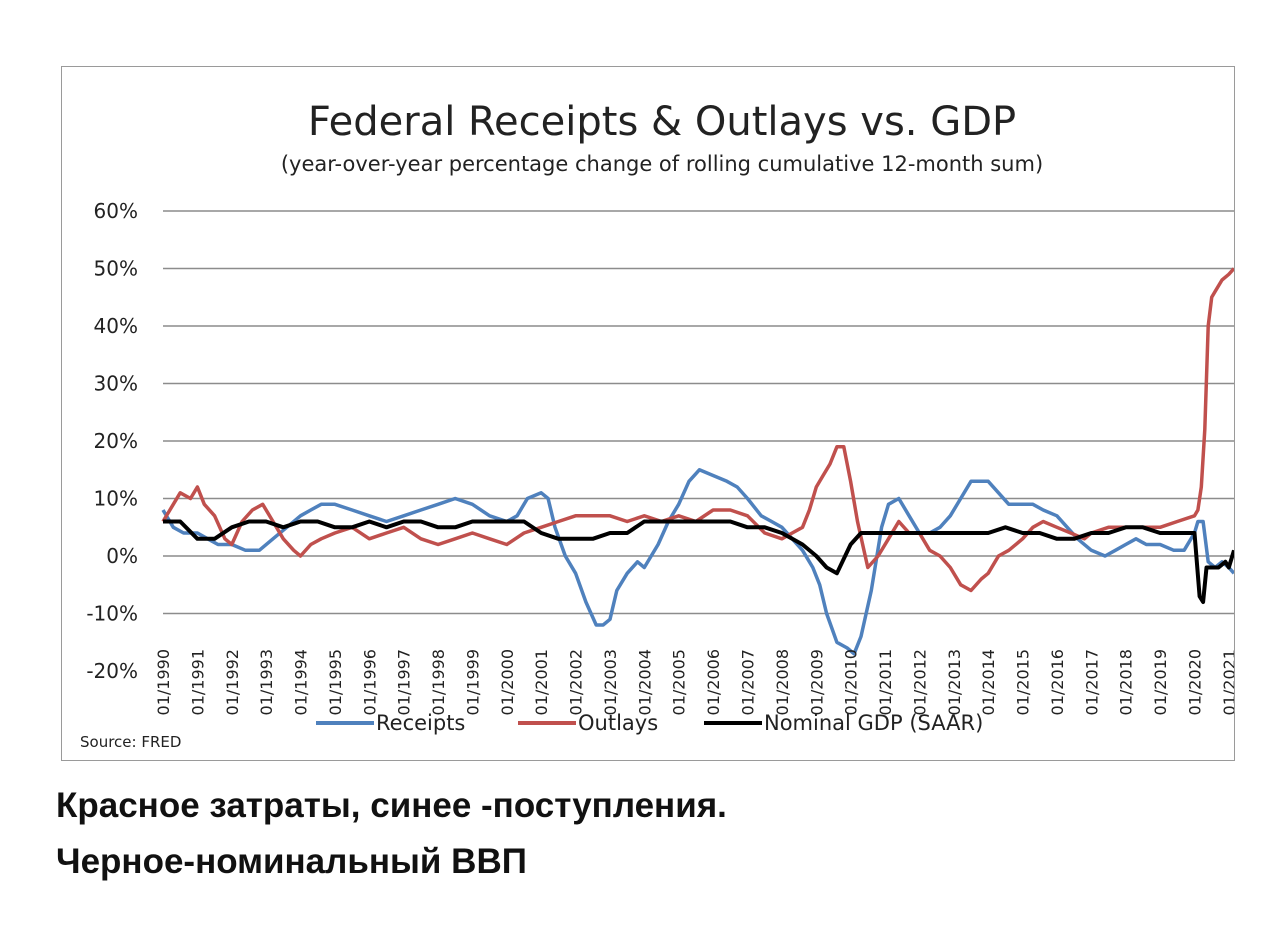 This screenshot has height=944, width=1286. What do you see at coordinates (507, 682) in the screenshot?
I see `x-tick-label: 01/2000` at bounding box center [507, 682].